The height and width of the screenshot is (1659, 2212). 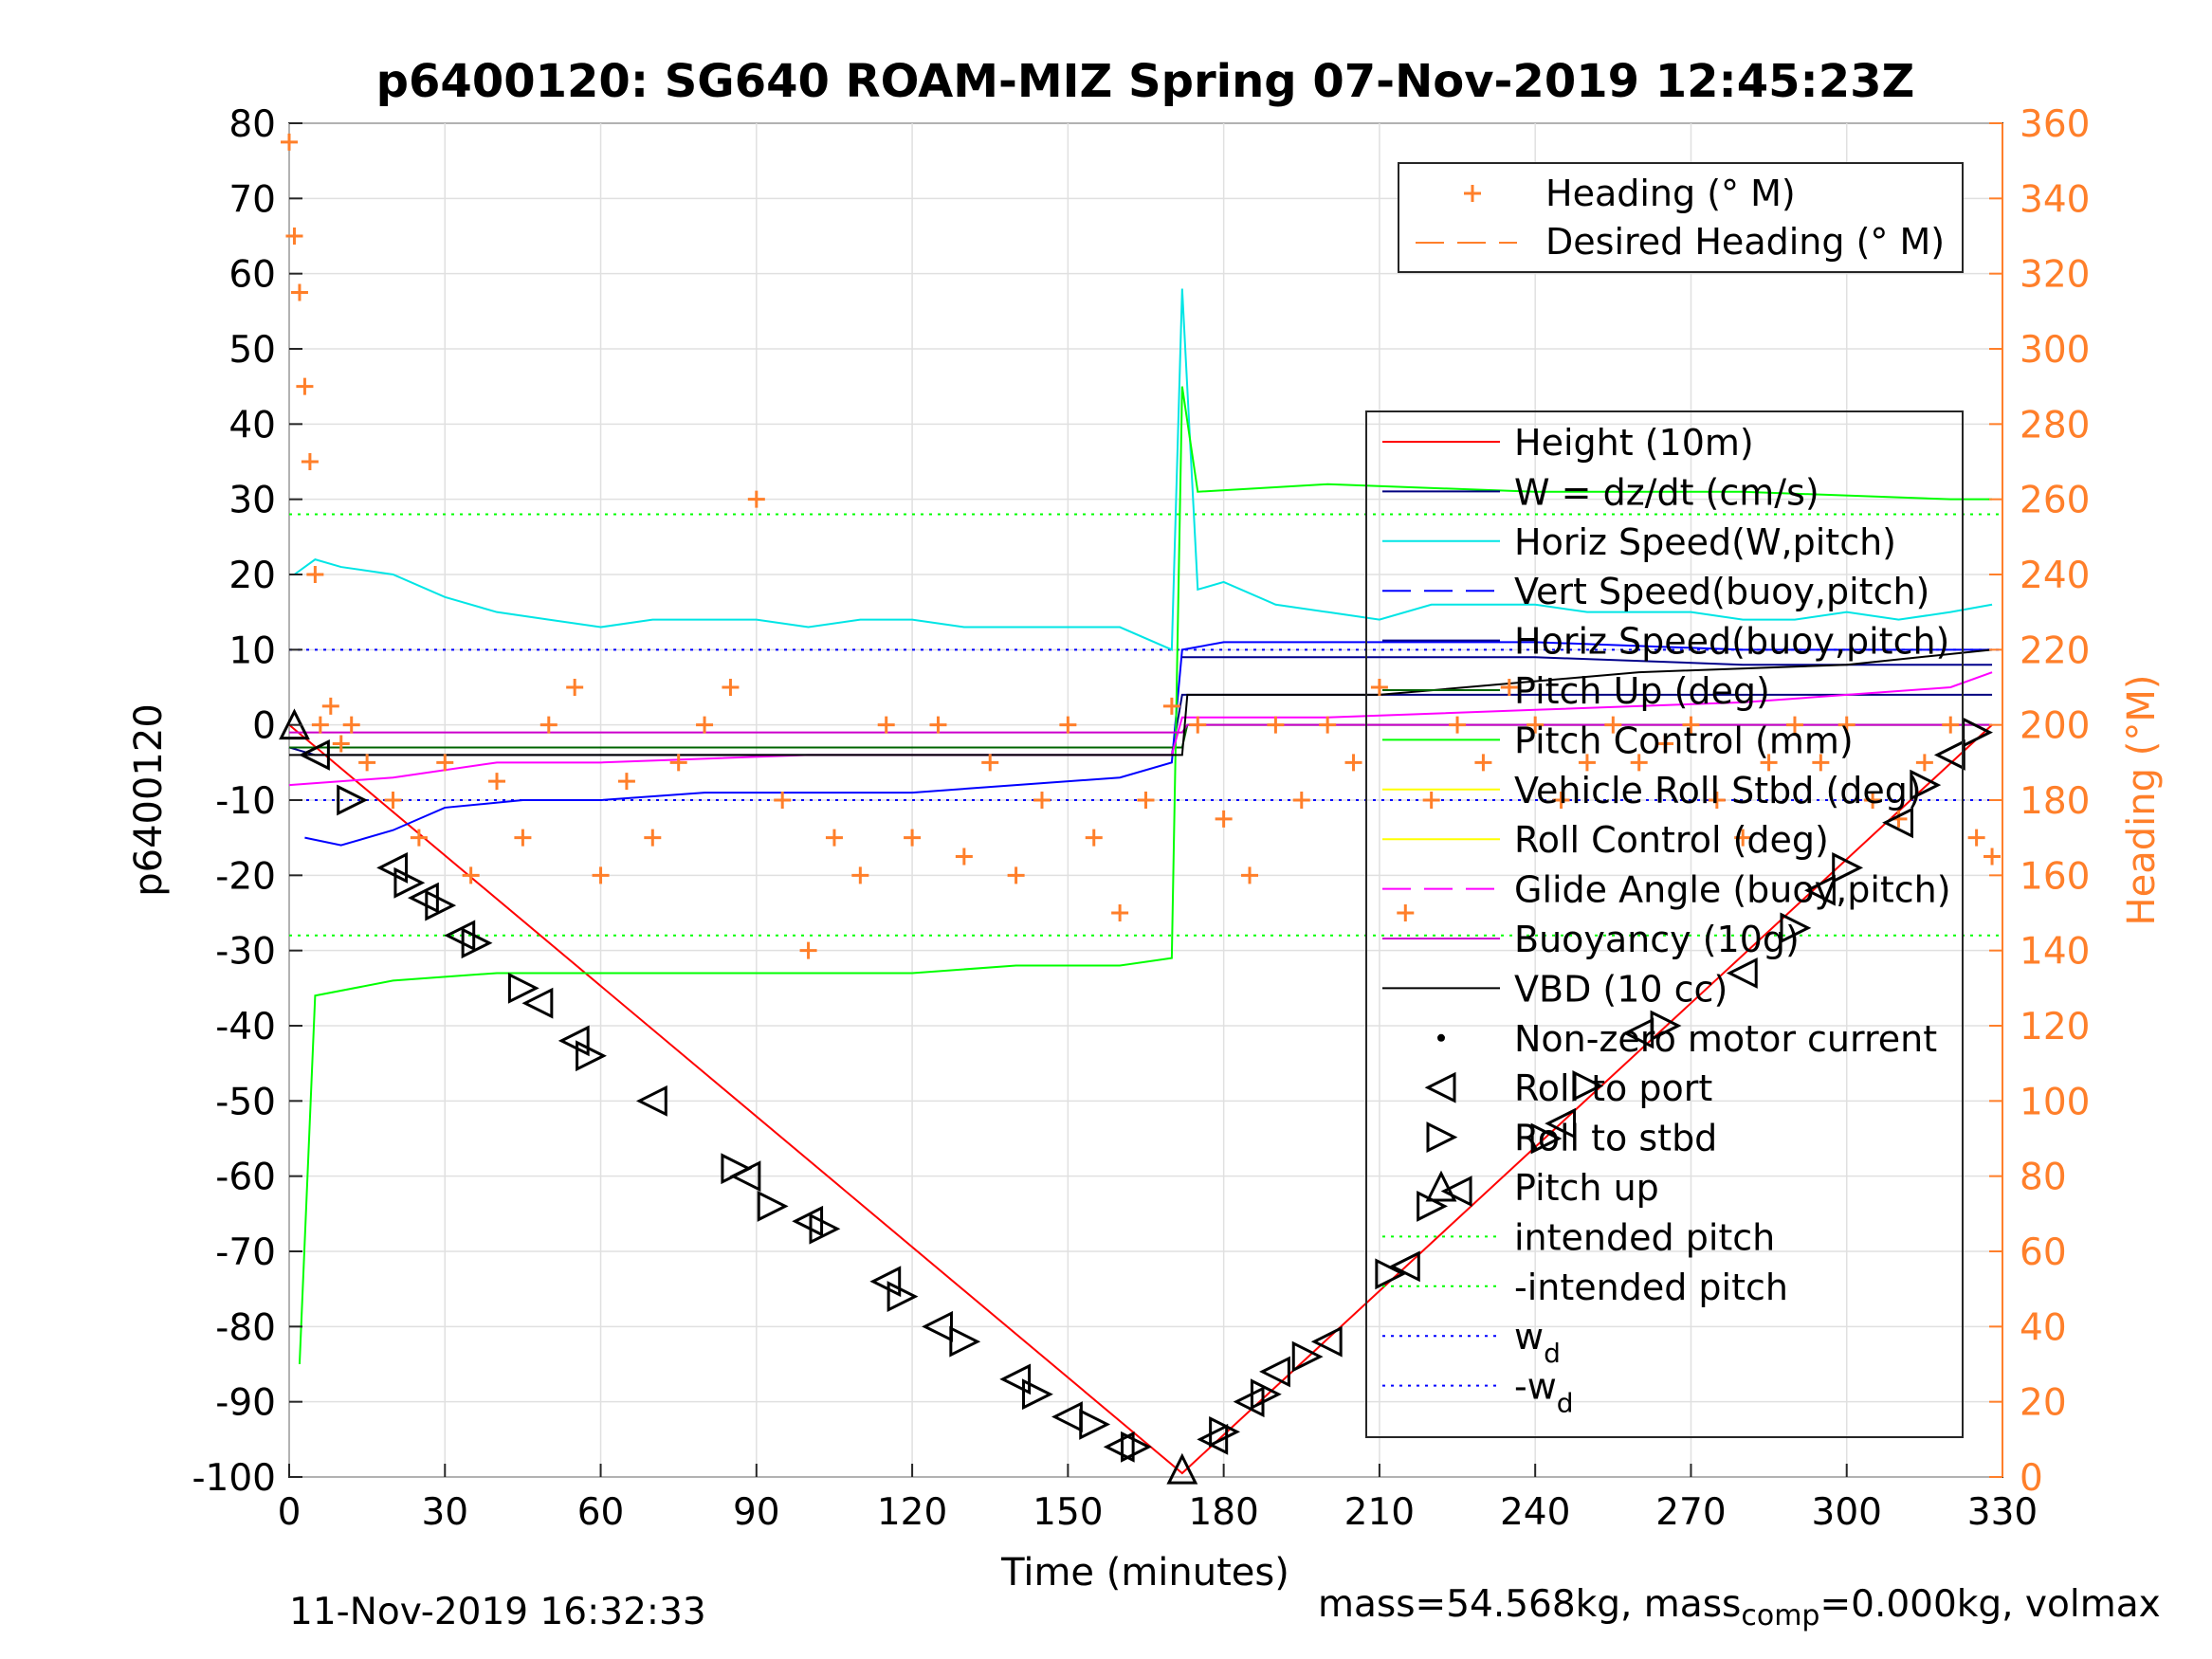 I want to click on y-tick-label-left: 80, so click(x=252, y=124).